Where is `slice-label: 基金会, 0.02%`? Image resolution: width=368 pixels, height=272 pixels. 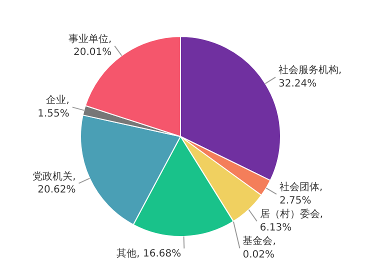 slice-label: 基金会, 0.02% is located at coordinates (259, 247).